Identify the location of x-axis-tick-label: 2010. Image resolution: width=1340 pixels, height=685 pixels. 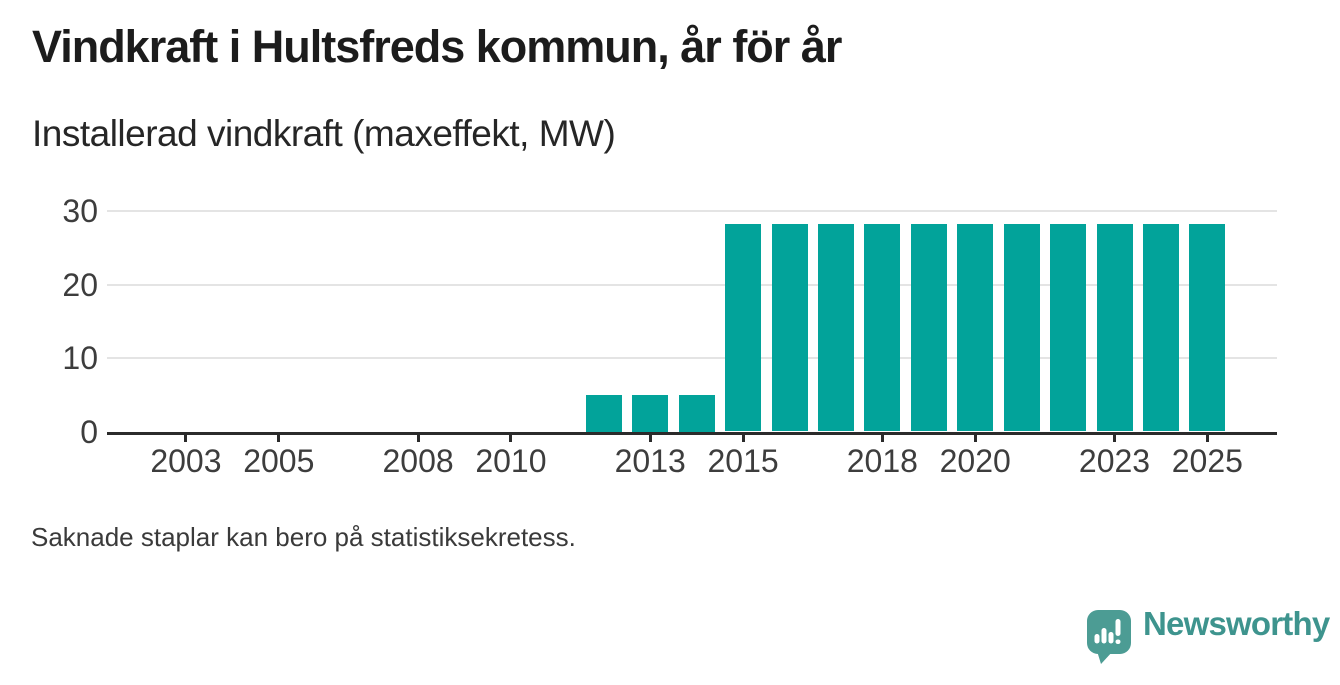
(511, 461).